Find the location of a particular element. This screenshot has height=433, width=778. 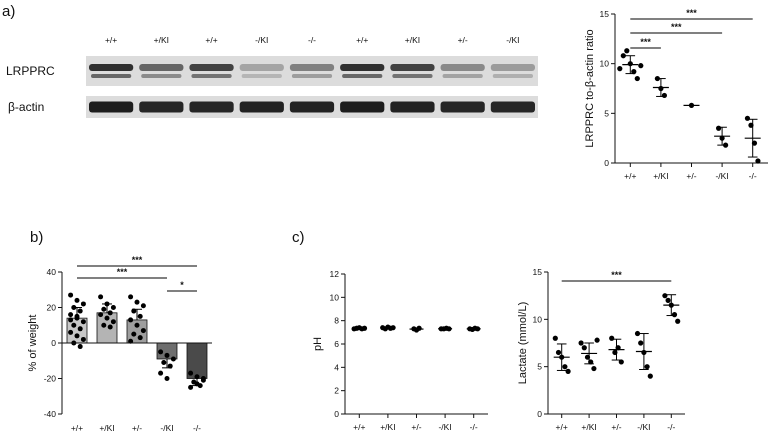

blot-lane-label: -/- is located at coordinates (312, 40).